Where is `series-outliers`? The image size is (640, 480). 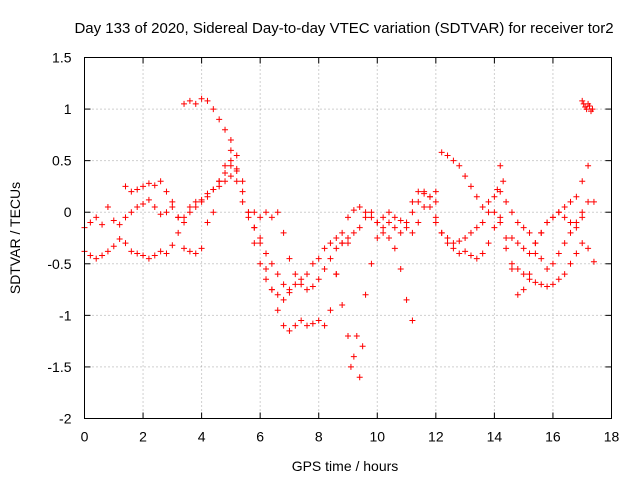 series-outliers is located at coordinates (500, 177).